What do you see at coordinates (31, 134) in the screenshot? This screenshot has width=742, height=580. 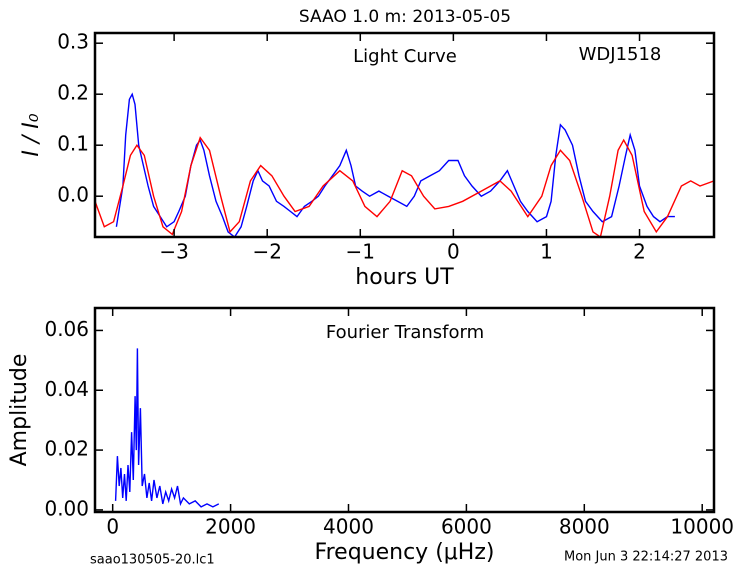 I see `y-axis-label: I / I₀` at bounding box center [31, 134].